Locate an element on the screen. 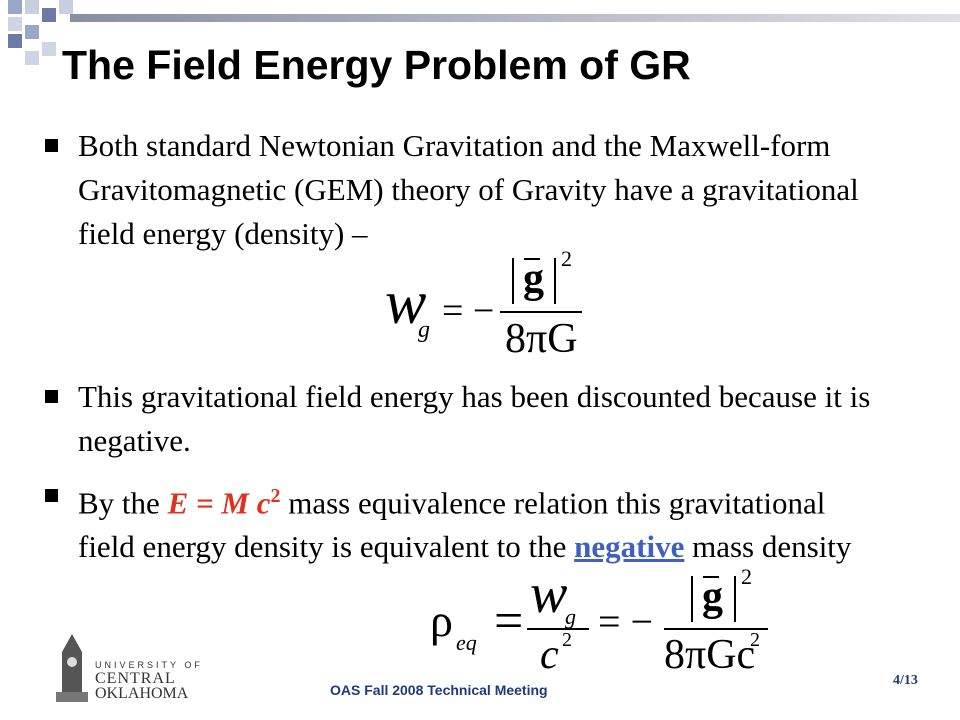 The height and width of the screenshot is (720, 960). base is located at coordinates (72, 697).